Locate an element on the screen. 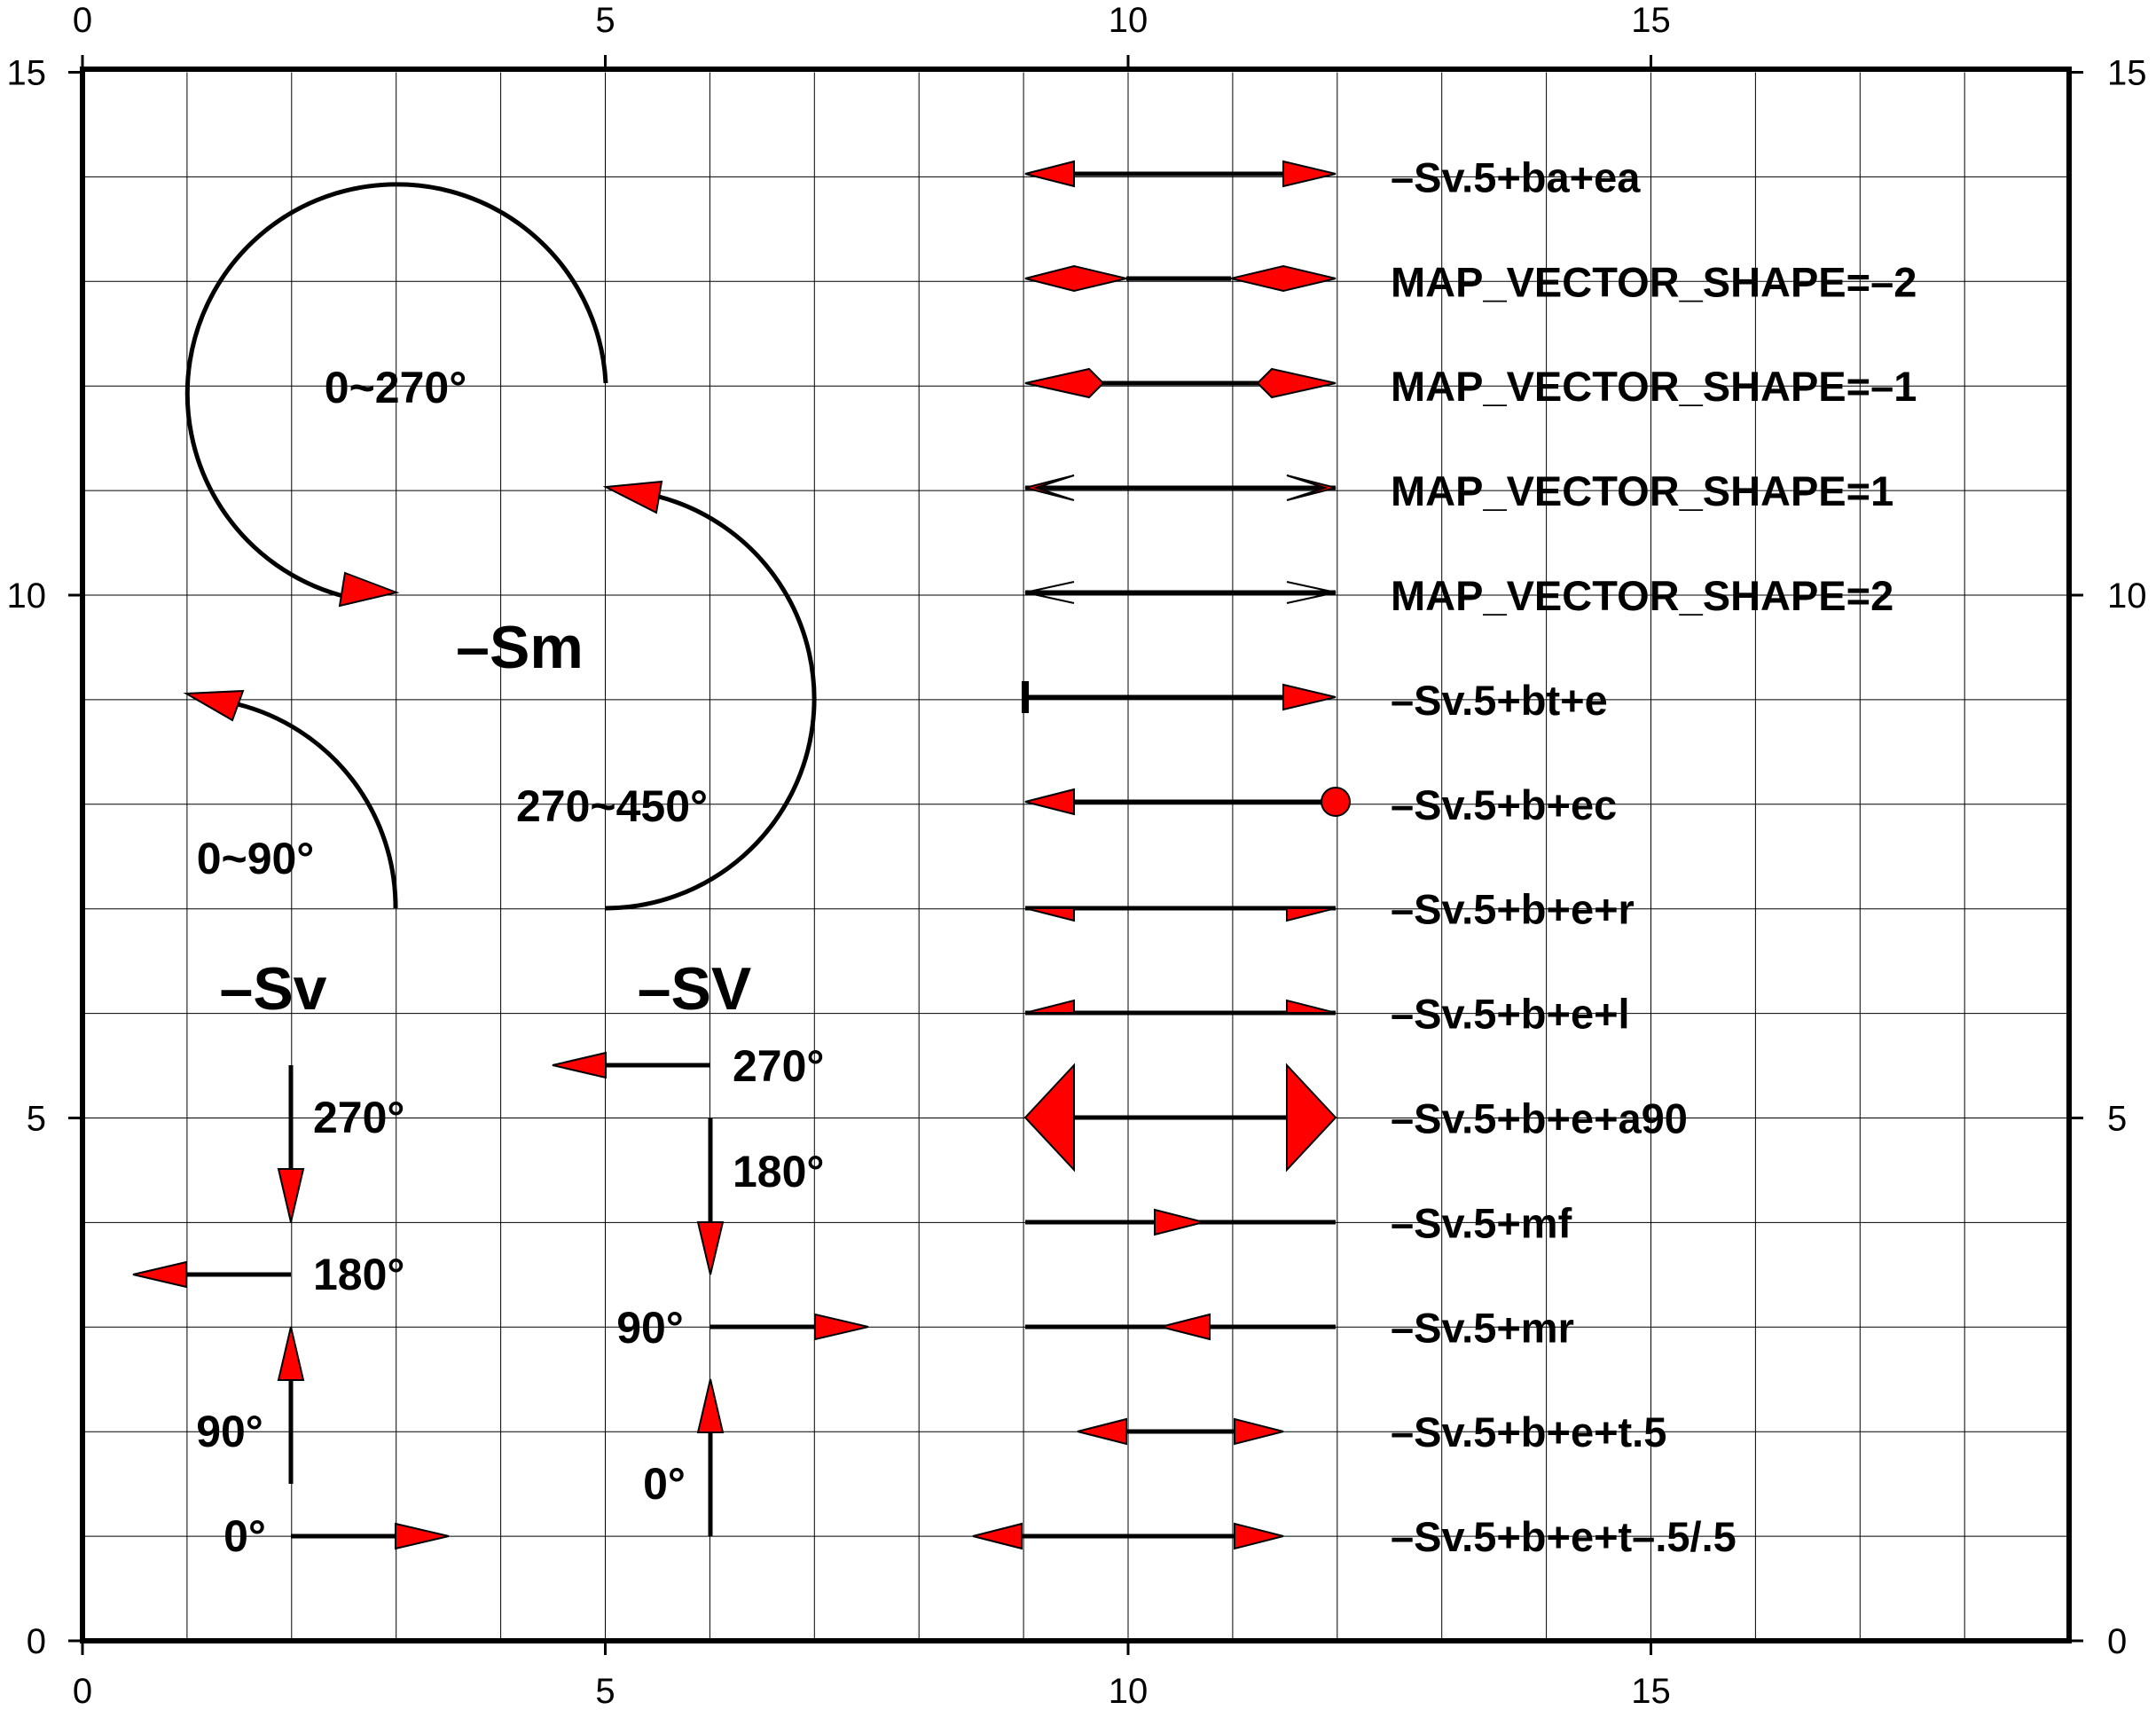 Image resolution: width=2156 pixels, height=1710 pixels. row-b-e-l-end-head is located at coordinates (1311, 1006).